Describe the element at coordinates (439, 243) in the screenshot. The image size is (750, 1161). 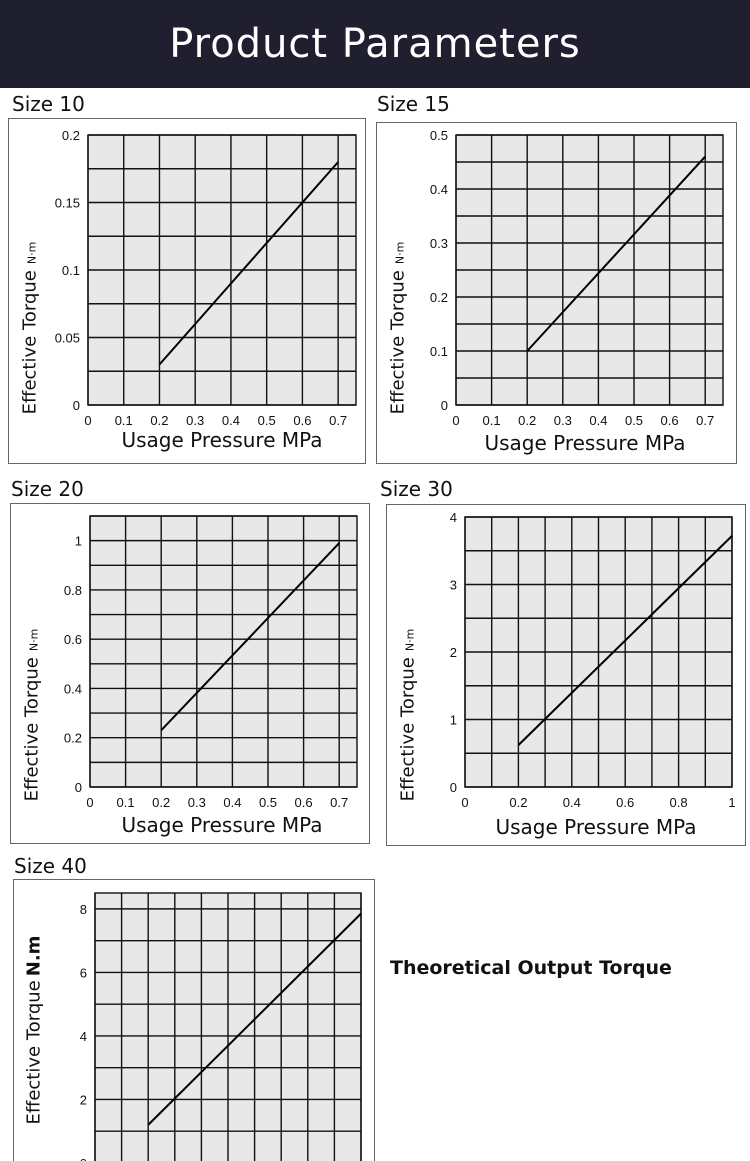
I see `y-tick-label: 0.3` at that location.